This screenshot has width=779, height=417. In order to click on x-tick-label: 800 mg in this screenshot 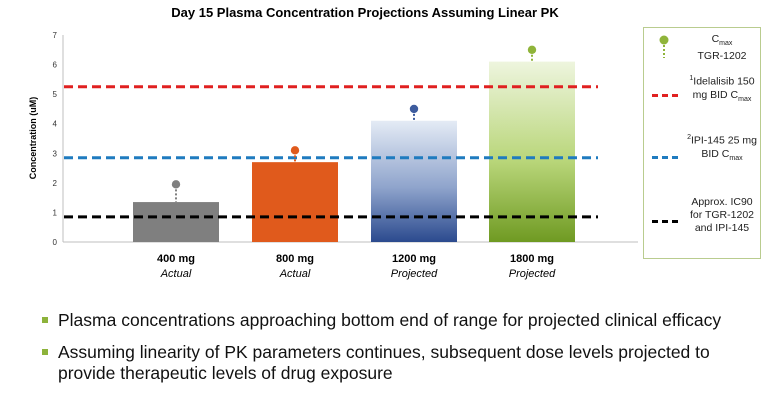, I will do `click(295, 259)`.